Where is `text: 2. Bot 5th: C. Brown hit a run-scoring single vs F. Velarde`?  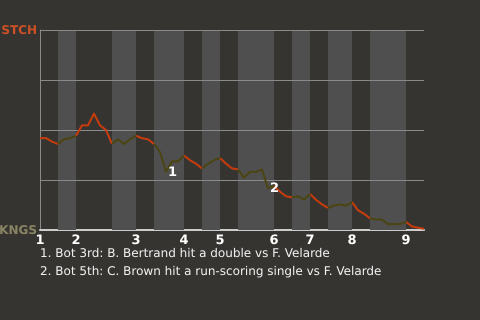
text: 2. Bot 5th: C. Brown hit a run-scoring single vs F. Velarde is located at coordinates (211, 271).